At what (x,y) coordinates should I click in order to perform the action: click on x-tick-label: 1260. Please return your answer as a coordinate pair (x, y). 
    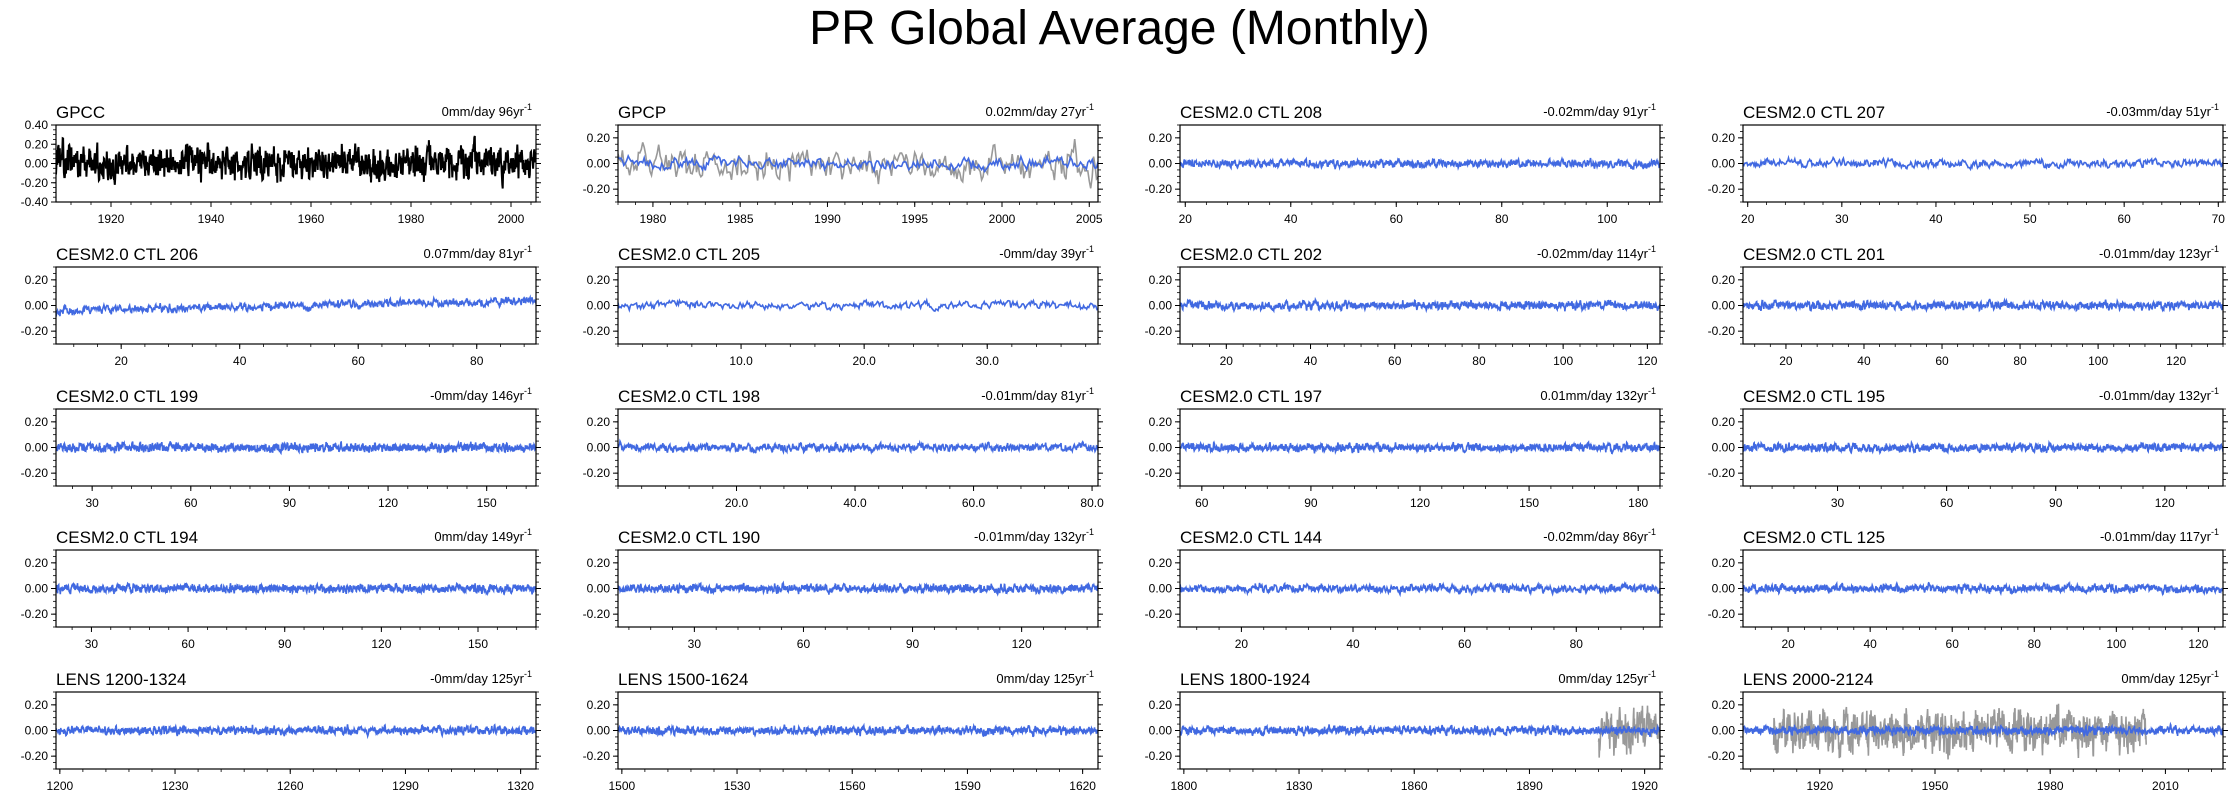
    Looking at the image, I should click on (290, 786).